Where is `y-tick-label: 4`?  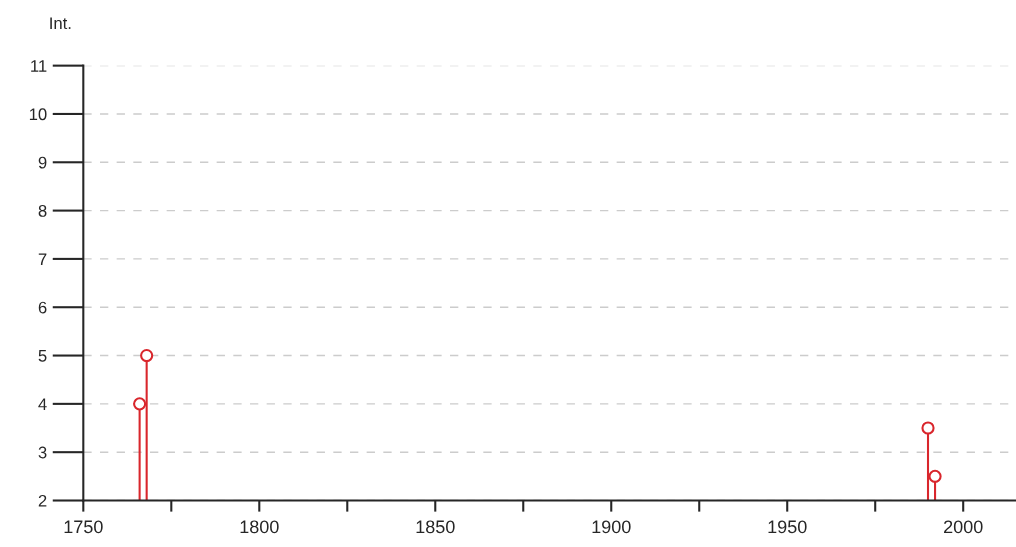 y-tick-label: 4 is located at coordinates (42, 404).